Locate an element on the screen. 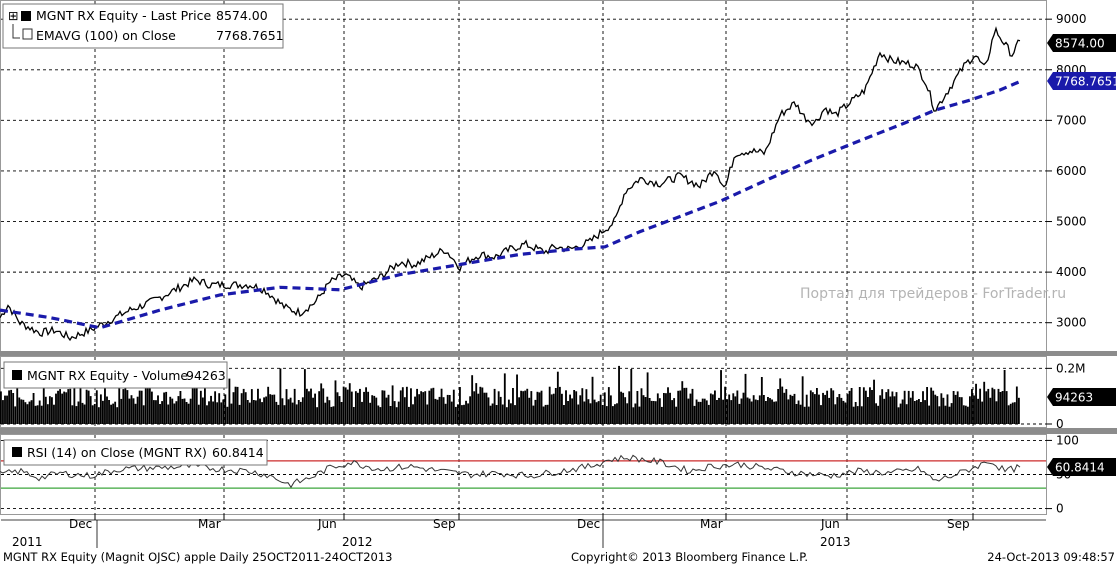  x-axis-month-label: Sep is located at coordinates (958, 524).